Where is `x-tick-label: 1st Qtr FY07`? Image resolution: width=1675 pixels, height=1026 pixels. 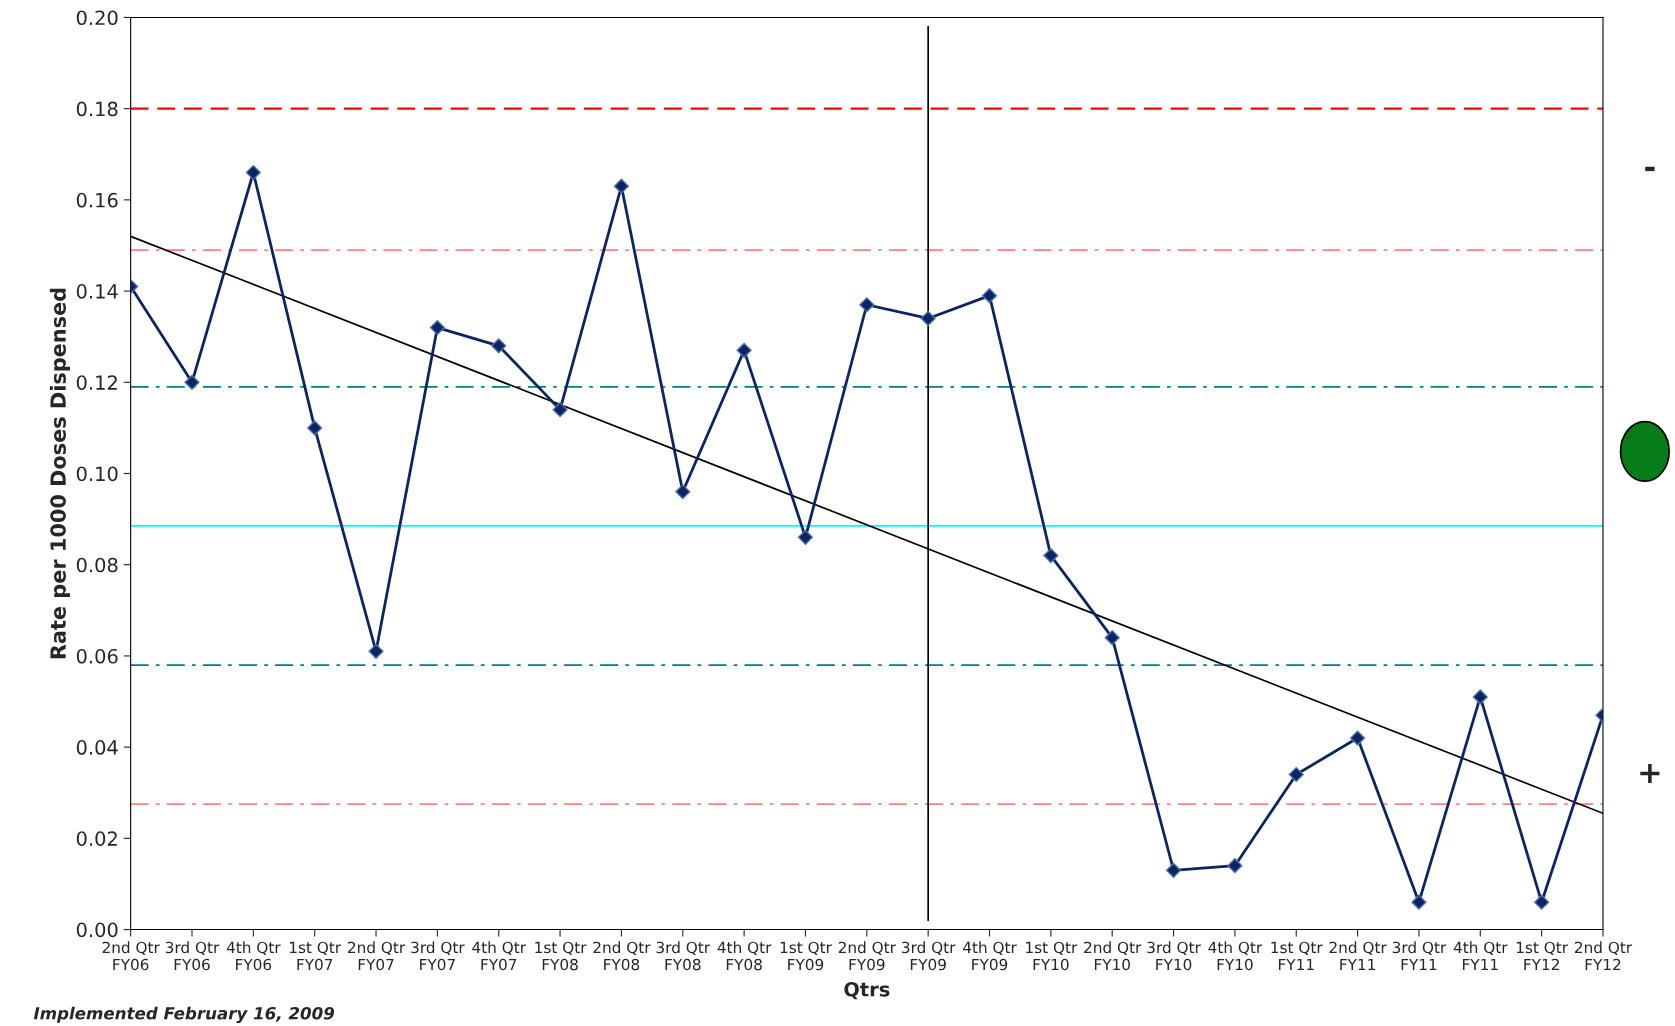 x-tick-label: 1st Qtr FY07 is located at coordinates (315, 956).